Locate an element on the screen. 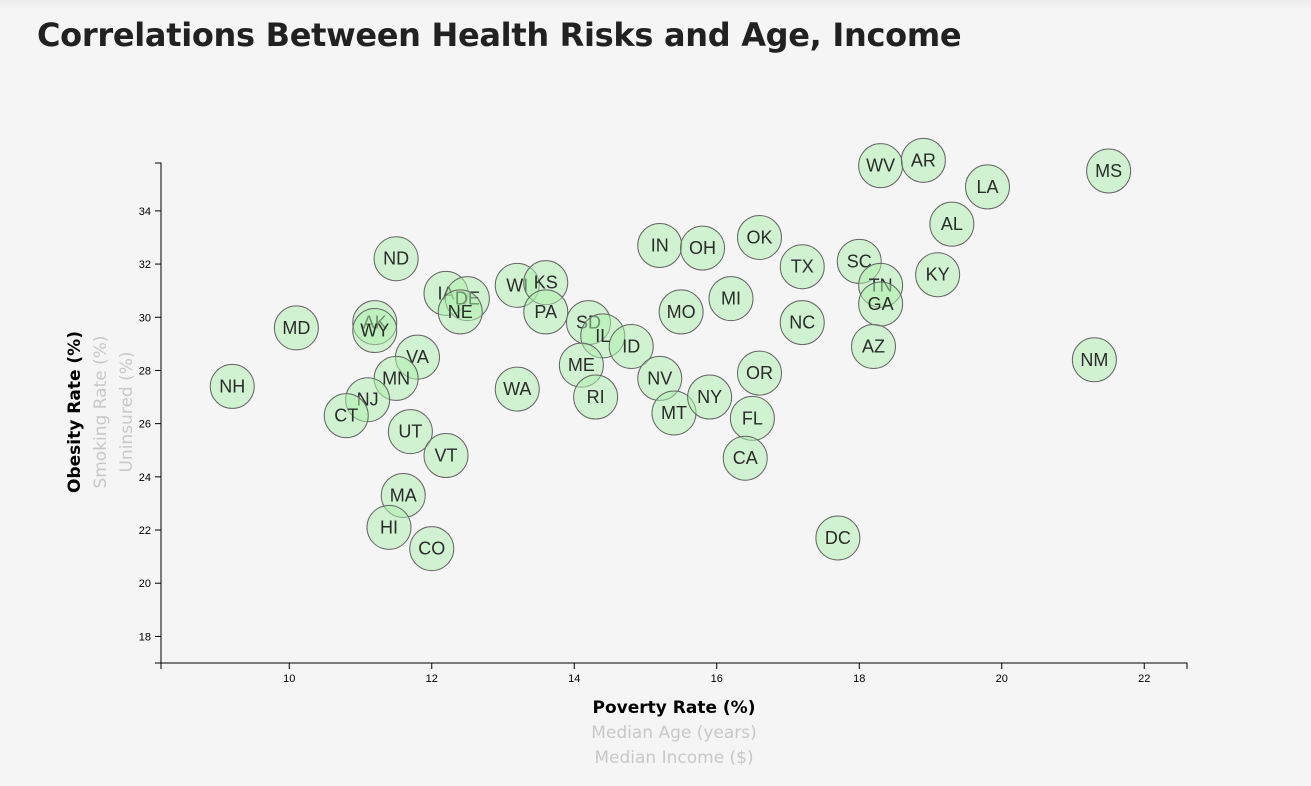 This screenshot has width=1311, height=786. state-label: AR is located at coordinates (923, 160).